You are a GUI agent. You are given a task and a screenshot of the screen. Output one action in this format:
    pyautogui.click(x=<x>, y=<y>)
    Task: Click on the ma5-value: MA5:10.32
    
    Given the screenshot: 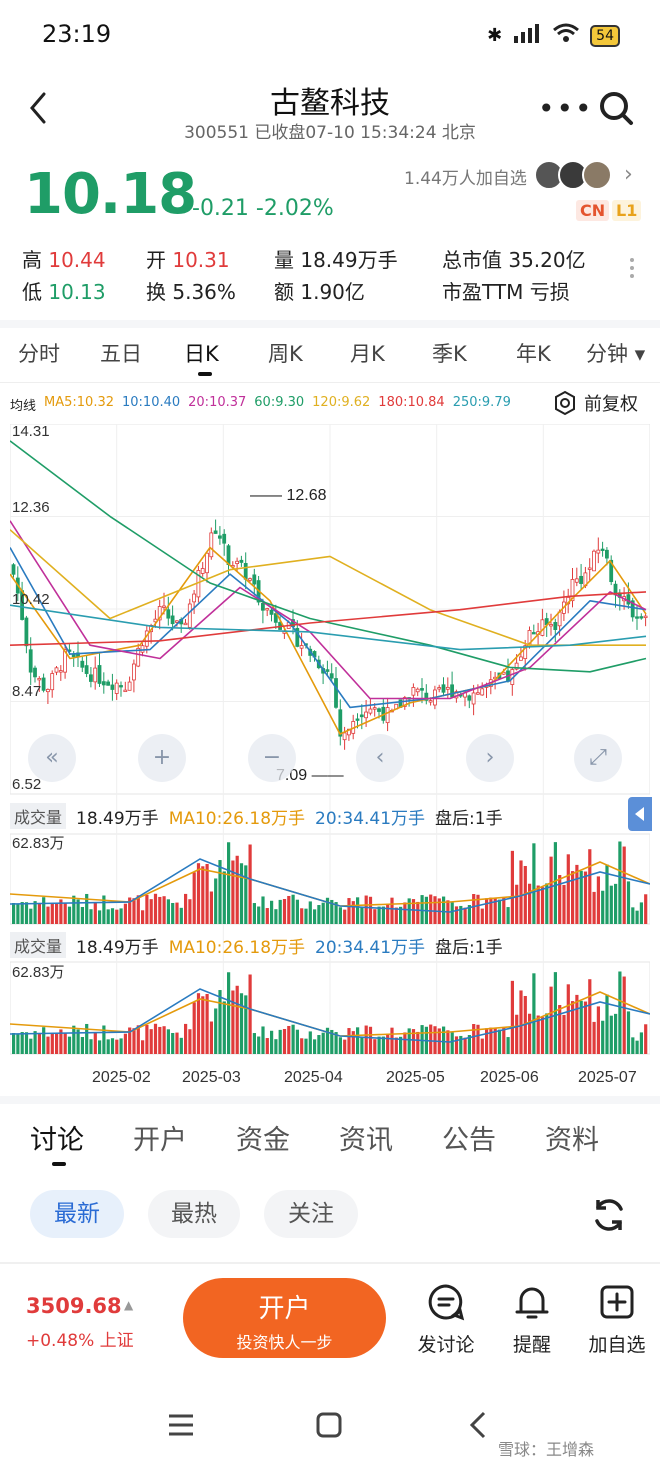 What is the action you would take?
    pyautogui.click(x=79, y=402)
    